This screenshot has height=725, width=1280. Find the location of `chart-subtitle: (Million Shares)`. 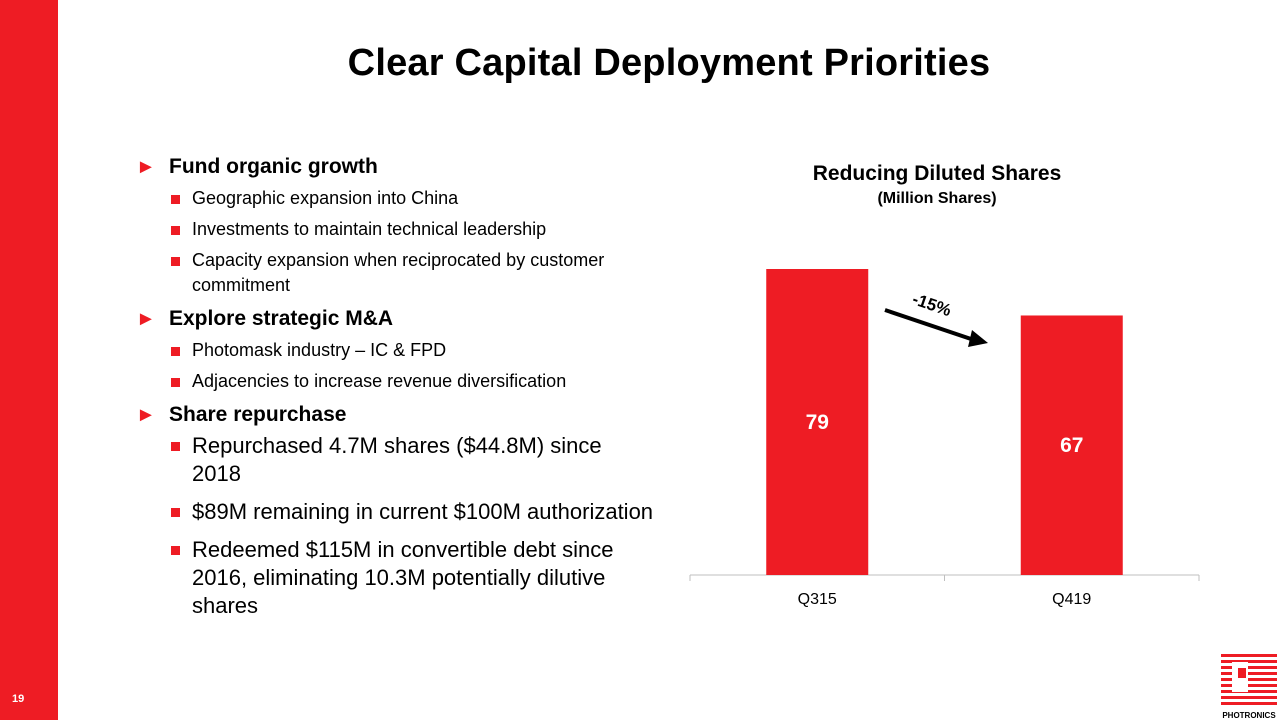

chart-subtitle: (Million Shares) is located at coordinates (936, 198).